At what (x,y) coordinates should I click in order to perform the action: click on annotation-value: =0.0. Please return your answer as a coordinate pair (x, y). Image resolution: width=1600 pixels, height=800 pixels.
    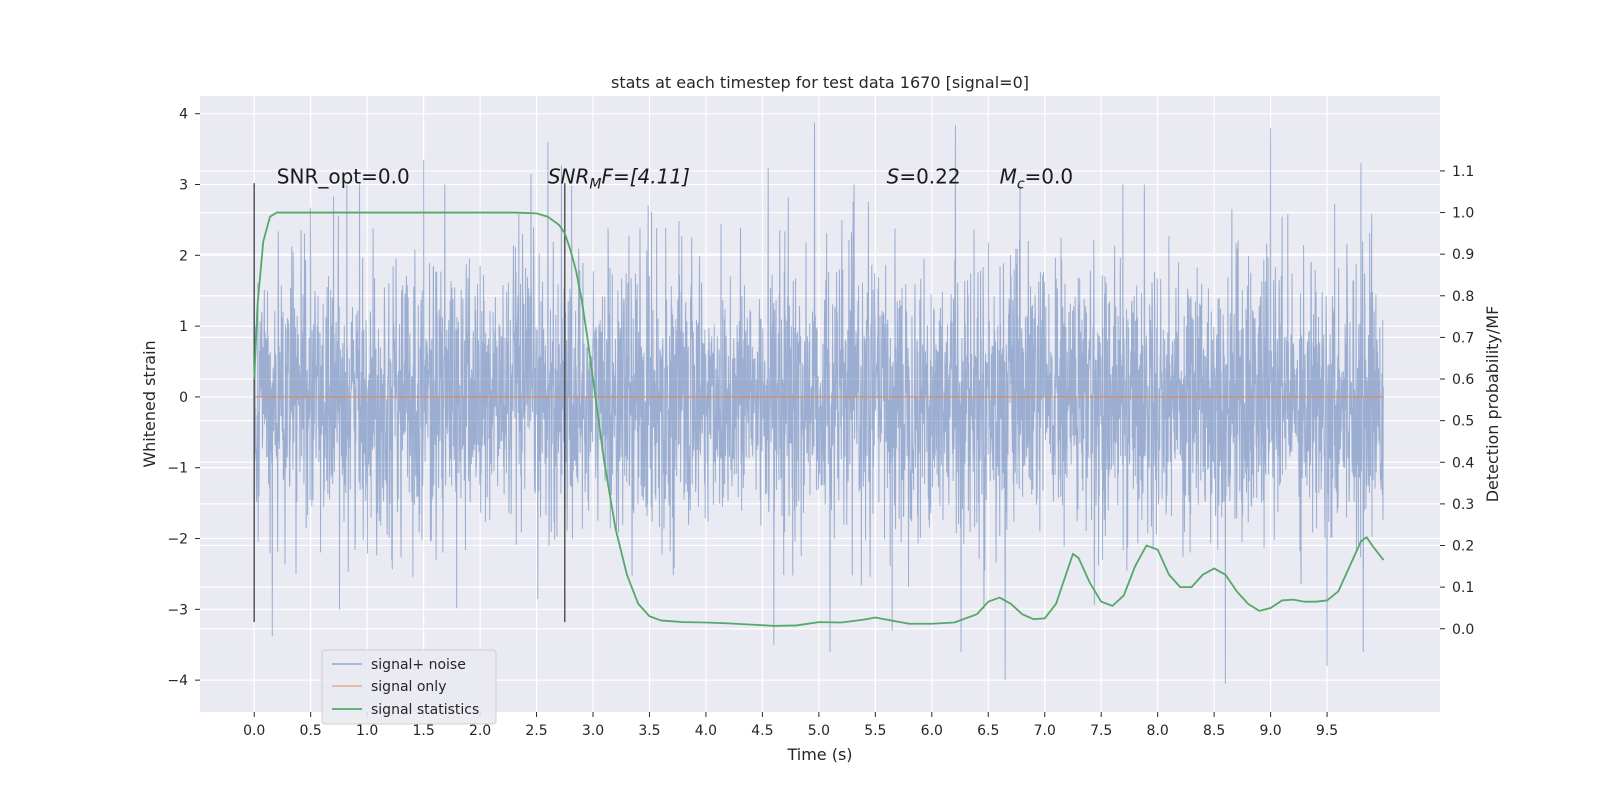
    Looking at the image, I should click on (1049, 177).